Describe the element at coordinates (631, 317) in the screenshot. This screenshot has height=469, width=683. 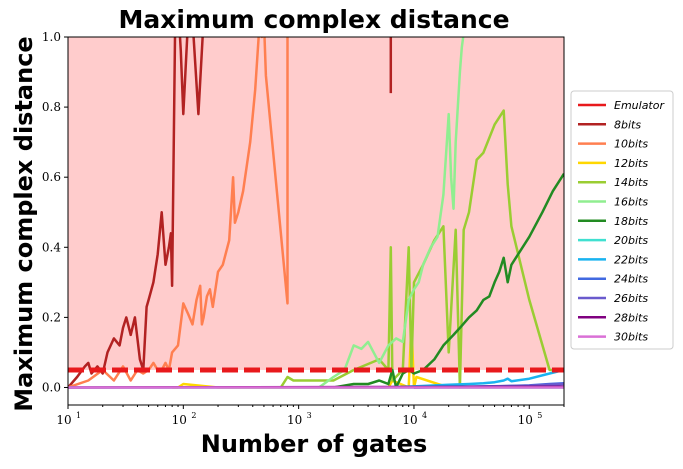
I see `legend-label: 28bits` at that location.